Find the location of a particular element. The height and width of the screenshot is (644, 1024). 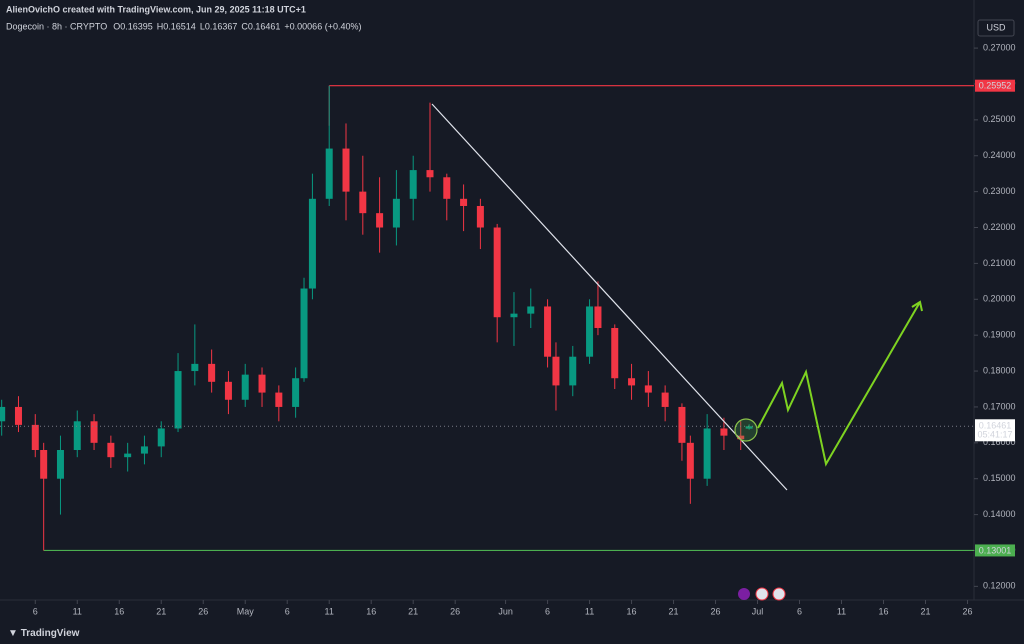

y-tick-label: 0.14000 is located at coordinates (999, 514).